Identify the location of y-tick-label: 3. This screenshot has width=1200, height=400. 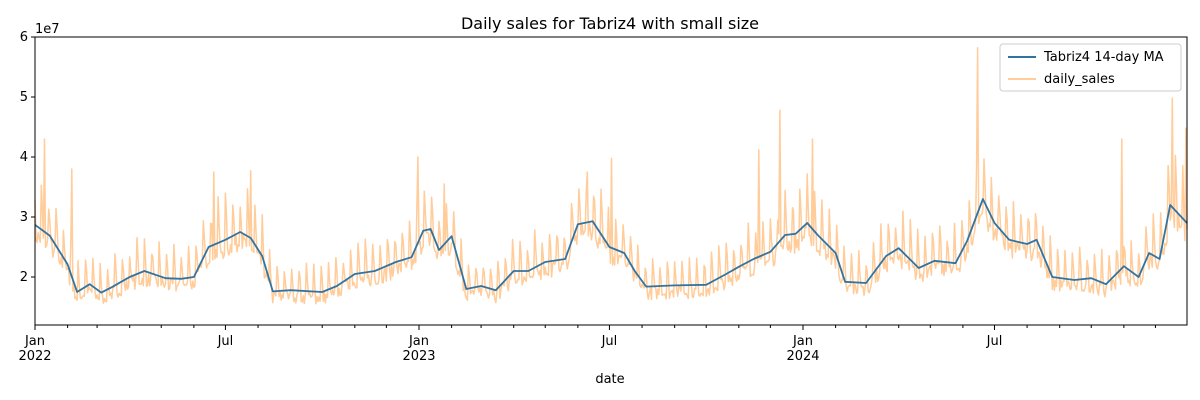
(24, 217).